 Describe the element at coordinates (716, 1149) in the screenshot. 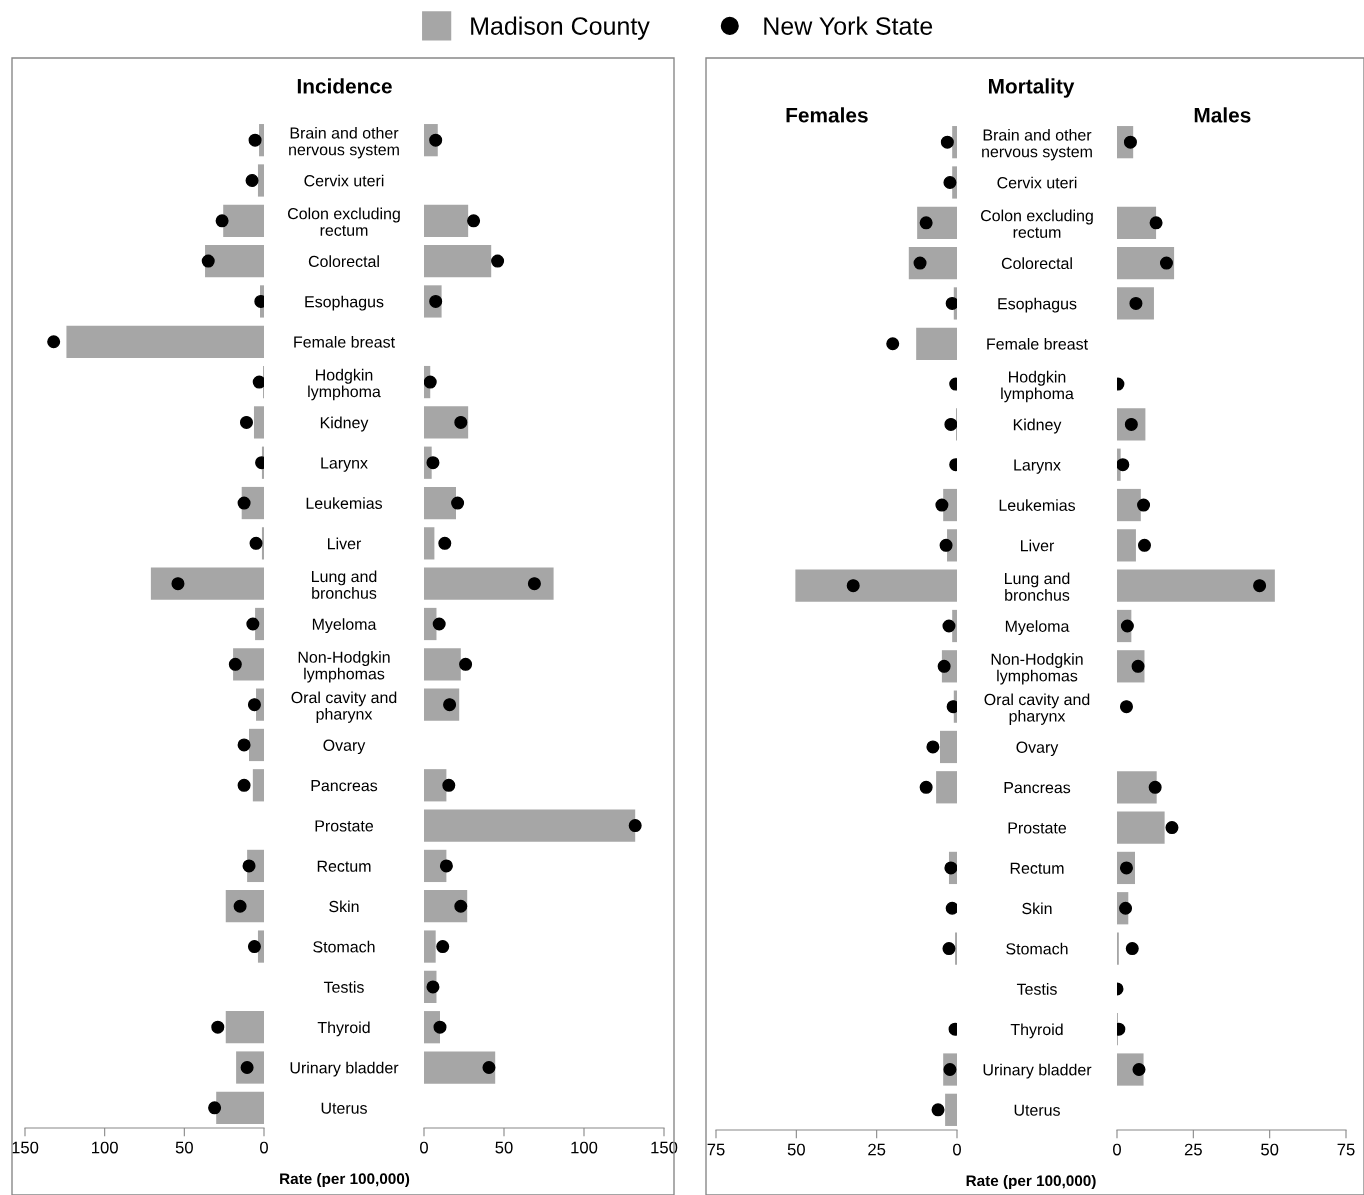

I see `x-tick-label: 75` at that location.